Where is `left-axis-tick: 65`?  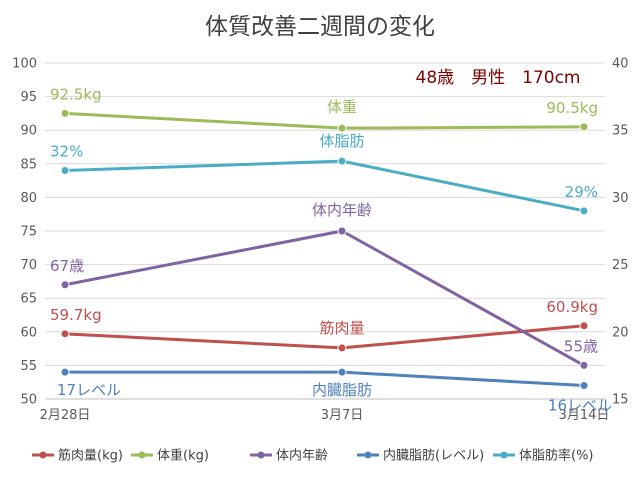 left-axis-tick: 65 is located at coordinates (28, 299).